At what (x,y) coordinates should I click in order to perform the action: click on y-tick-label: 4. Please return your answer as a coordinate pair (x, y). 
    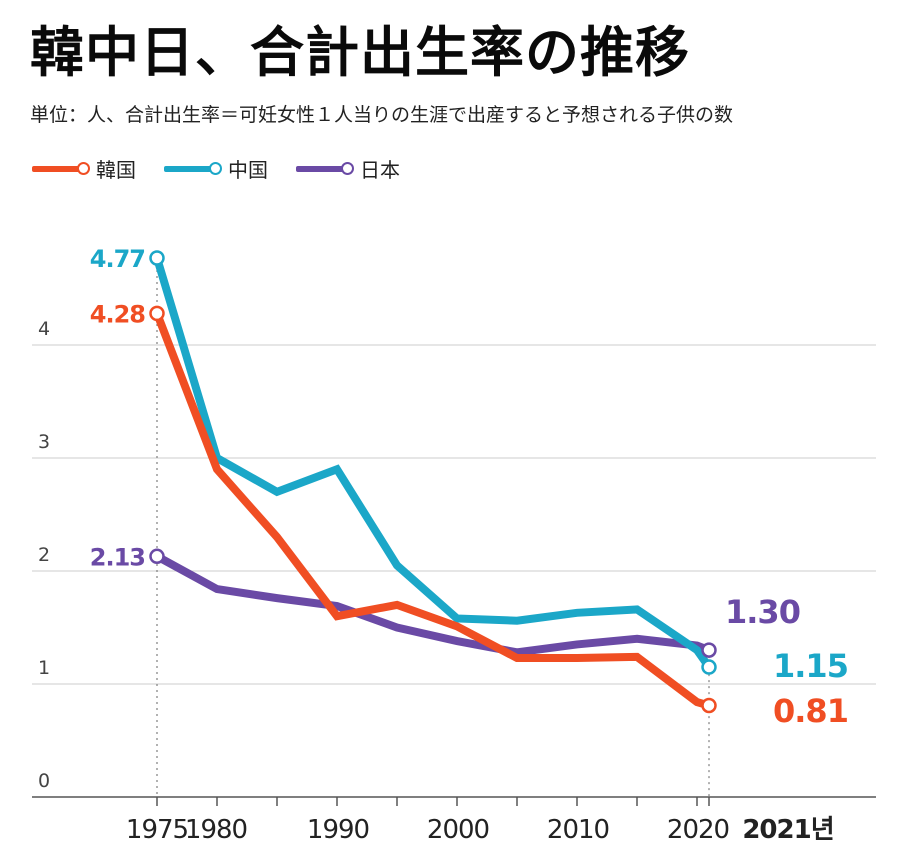
    Looking at the image, I should click on (44, 329).